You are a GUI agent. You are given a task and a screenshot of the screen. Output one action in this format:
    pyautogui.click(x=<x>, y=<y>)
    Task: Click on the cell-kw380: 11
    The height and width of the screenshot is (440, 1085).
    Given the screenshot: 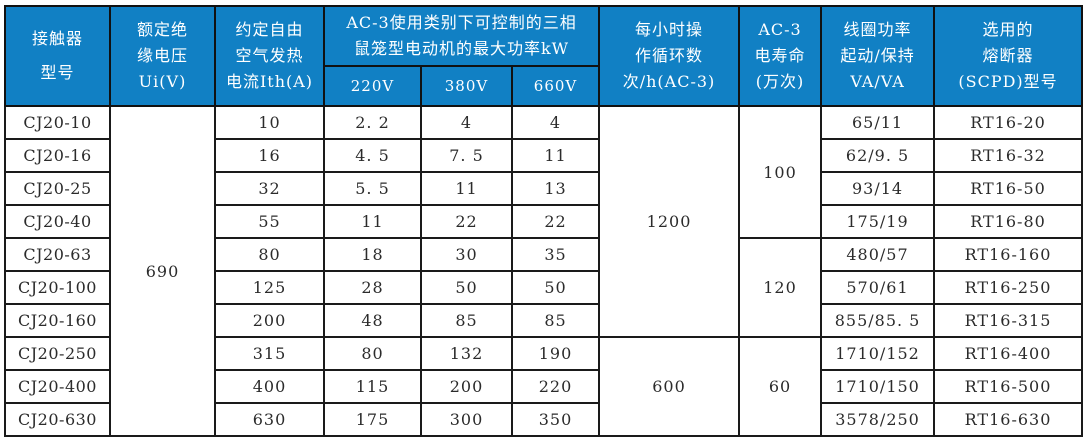 What is the action you would take?
    pyautogui.click(x=466, y=188)
    